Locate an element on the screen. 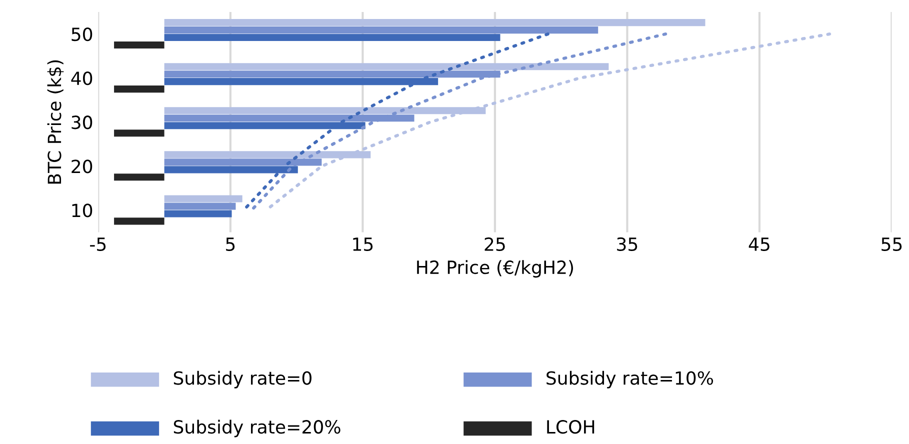 The image size is (909, 444). x-tick-label: 45 is located at coordinates (759, 245).